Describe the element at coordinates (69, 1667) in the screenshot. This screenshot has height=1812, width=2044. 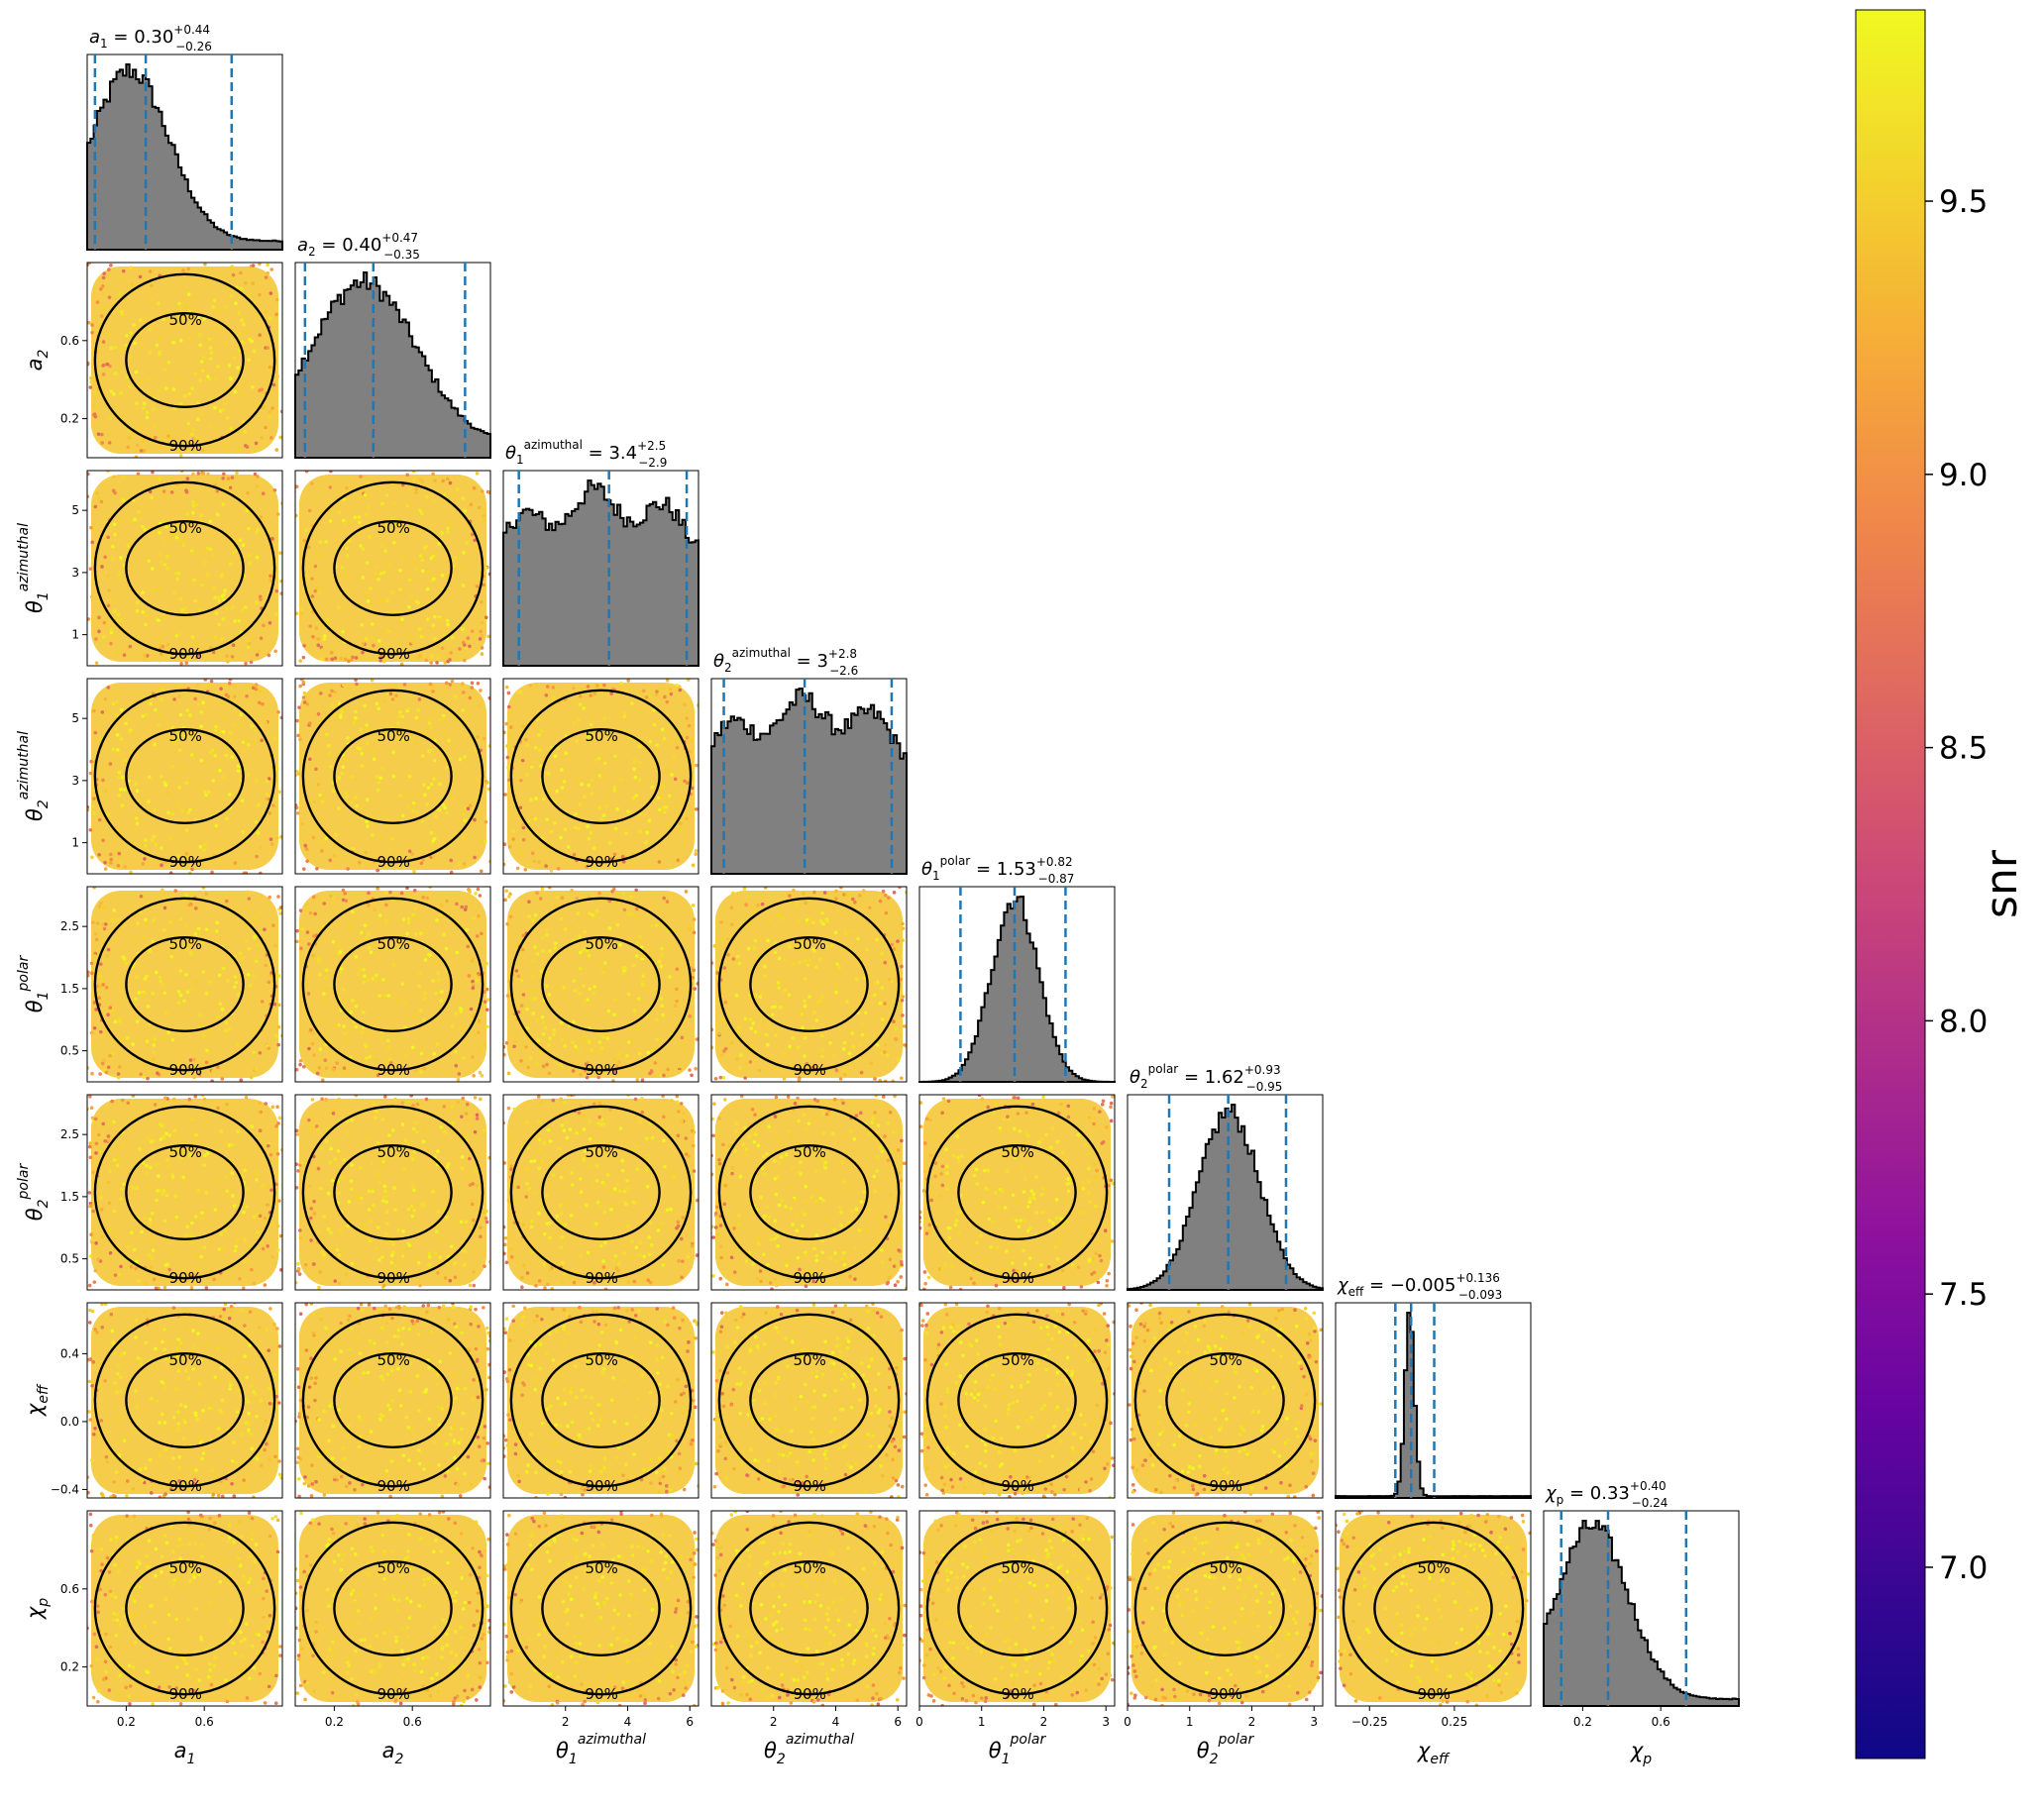
I see `ytick-label-chi_p-0: 0.2` at that location.